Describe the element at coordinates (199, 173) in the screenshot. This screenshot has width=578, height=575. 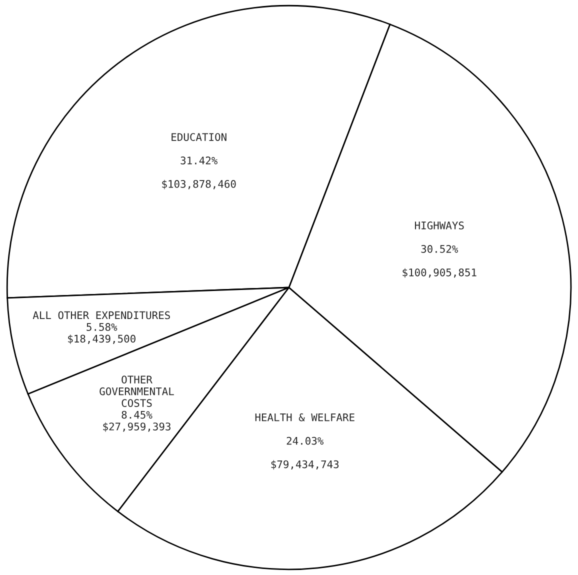
I see `text: 31.42% $103,878,460` at that location.